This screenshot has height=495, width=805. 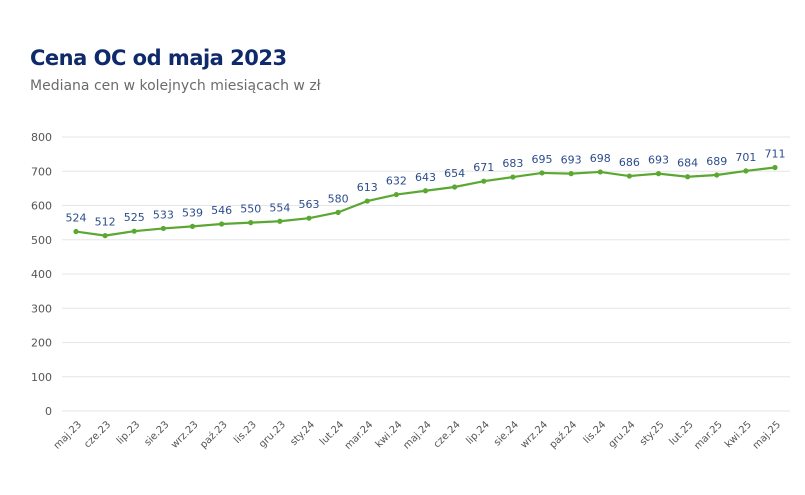 I want to click on x-tick-label: kwi.25, so click(x=738, y=434).